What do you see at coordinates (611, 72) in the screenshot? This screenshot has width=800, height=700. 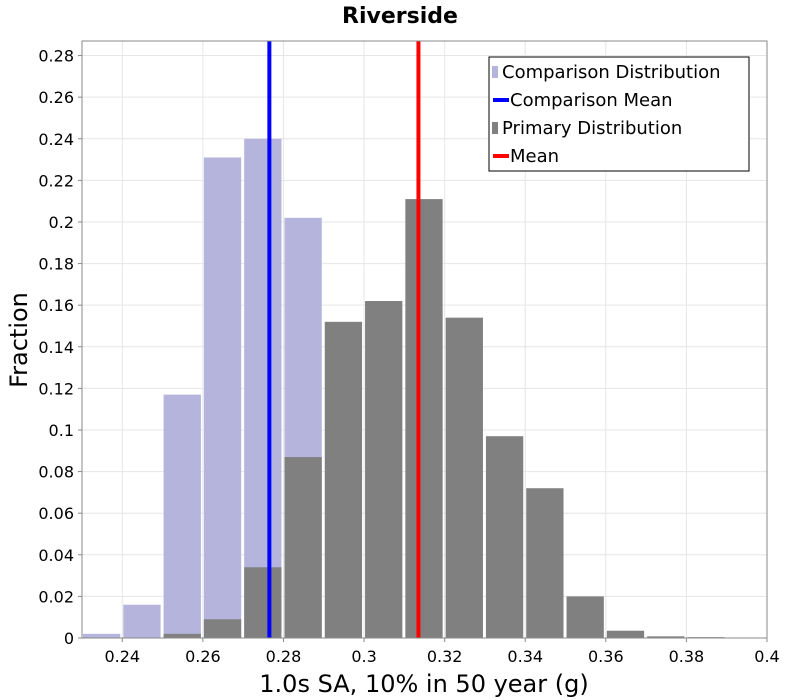 I see `legend-label-comparison-distribution: Comparison Distribution` at bounding box center [611, 72].